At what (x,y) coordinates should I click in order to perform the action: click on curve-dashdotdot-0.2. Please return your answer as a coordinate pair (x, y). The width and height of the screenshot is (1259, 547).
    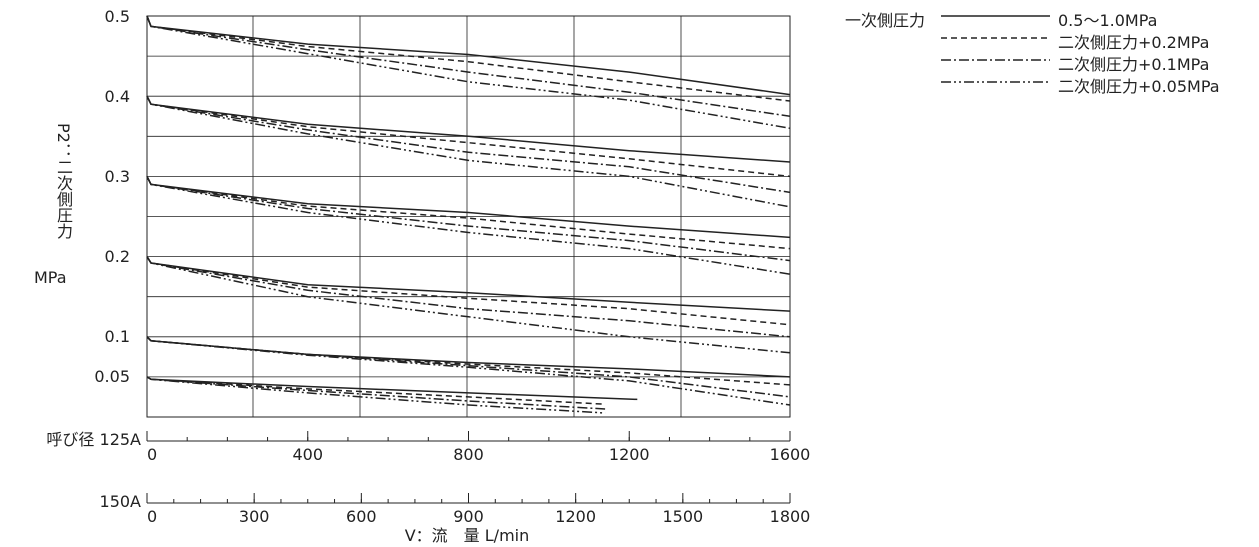
    Looking at the image, I should click on (468, 305).